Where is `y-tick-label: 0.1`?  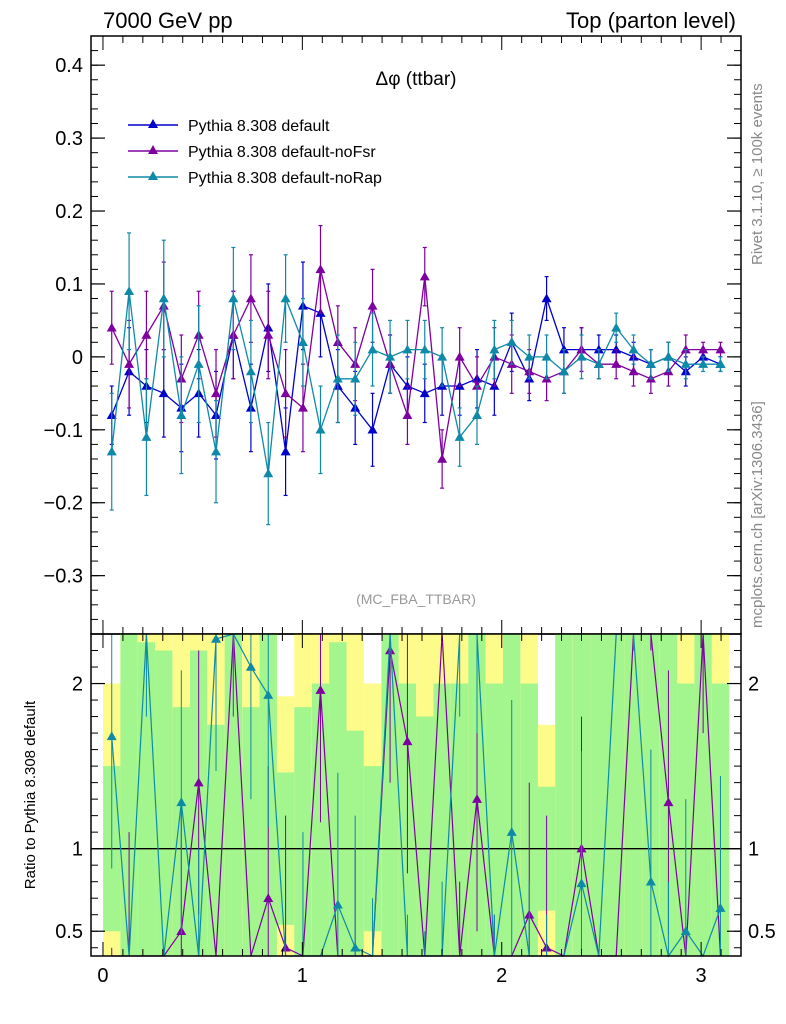
y-tick-label: 0.1 is located at coordinates (69, 285).